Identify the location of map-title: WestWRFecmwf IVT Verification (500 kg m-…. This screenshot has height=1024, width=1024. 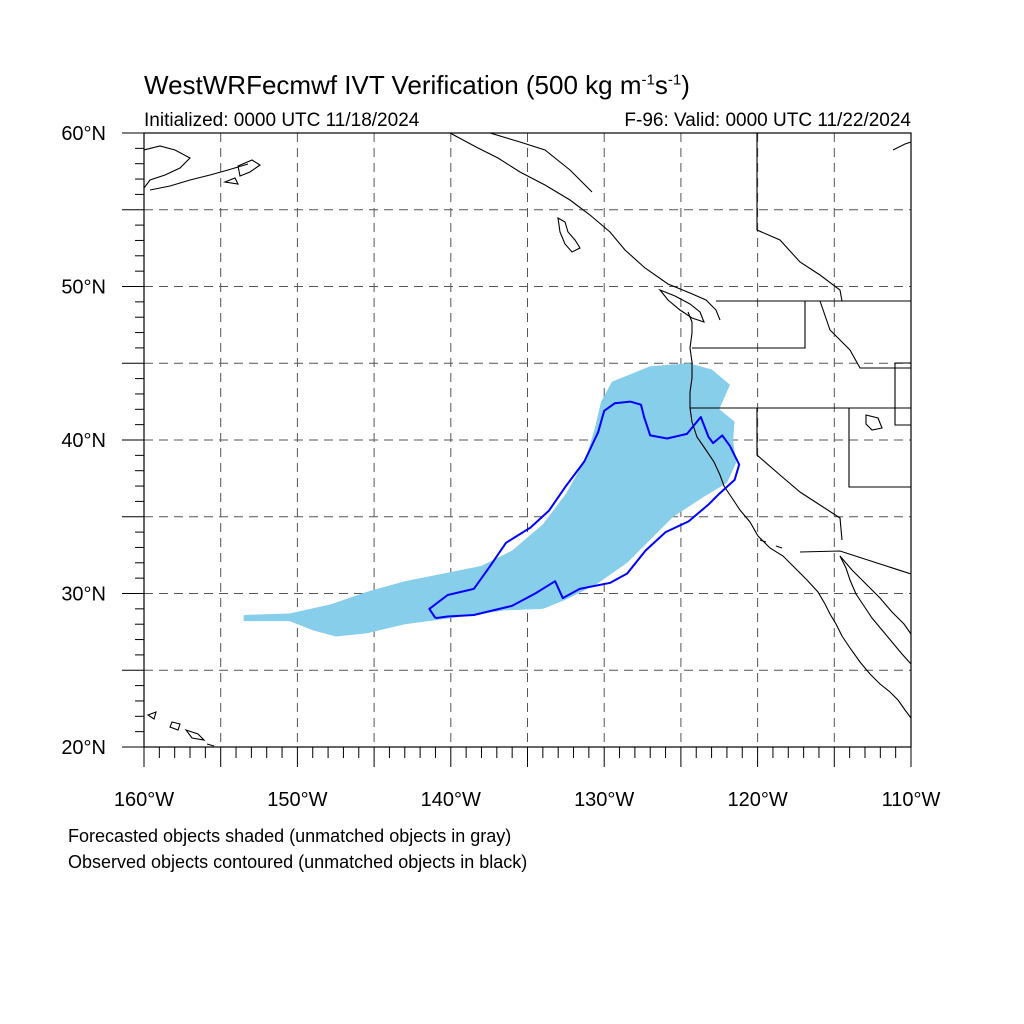
(417, 85).